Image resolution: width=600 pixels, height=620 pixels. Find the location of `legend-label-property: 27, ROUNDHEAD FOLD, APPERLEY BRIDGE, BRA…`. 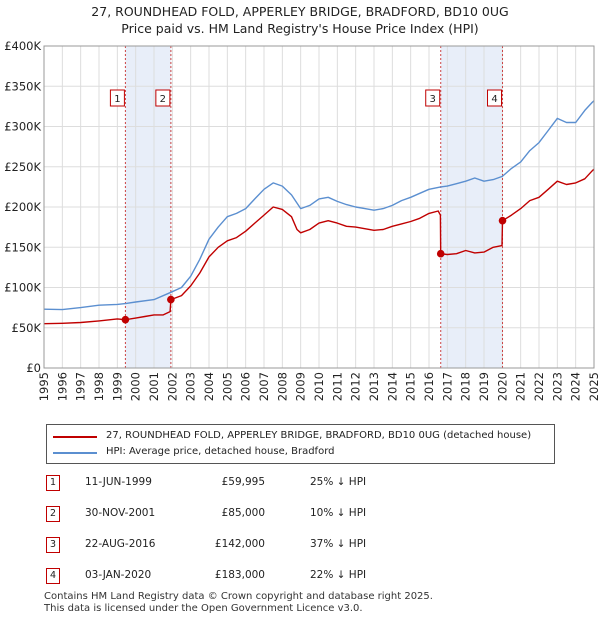

legend-label-property: 27, ROUNDHEAD FOLD, APPERLEY BRIDGE, BRA… is located at coordinates (319, 435).